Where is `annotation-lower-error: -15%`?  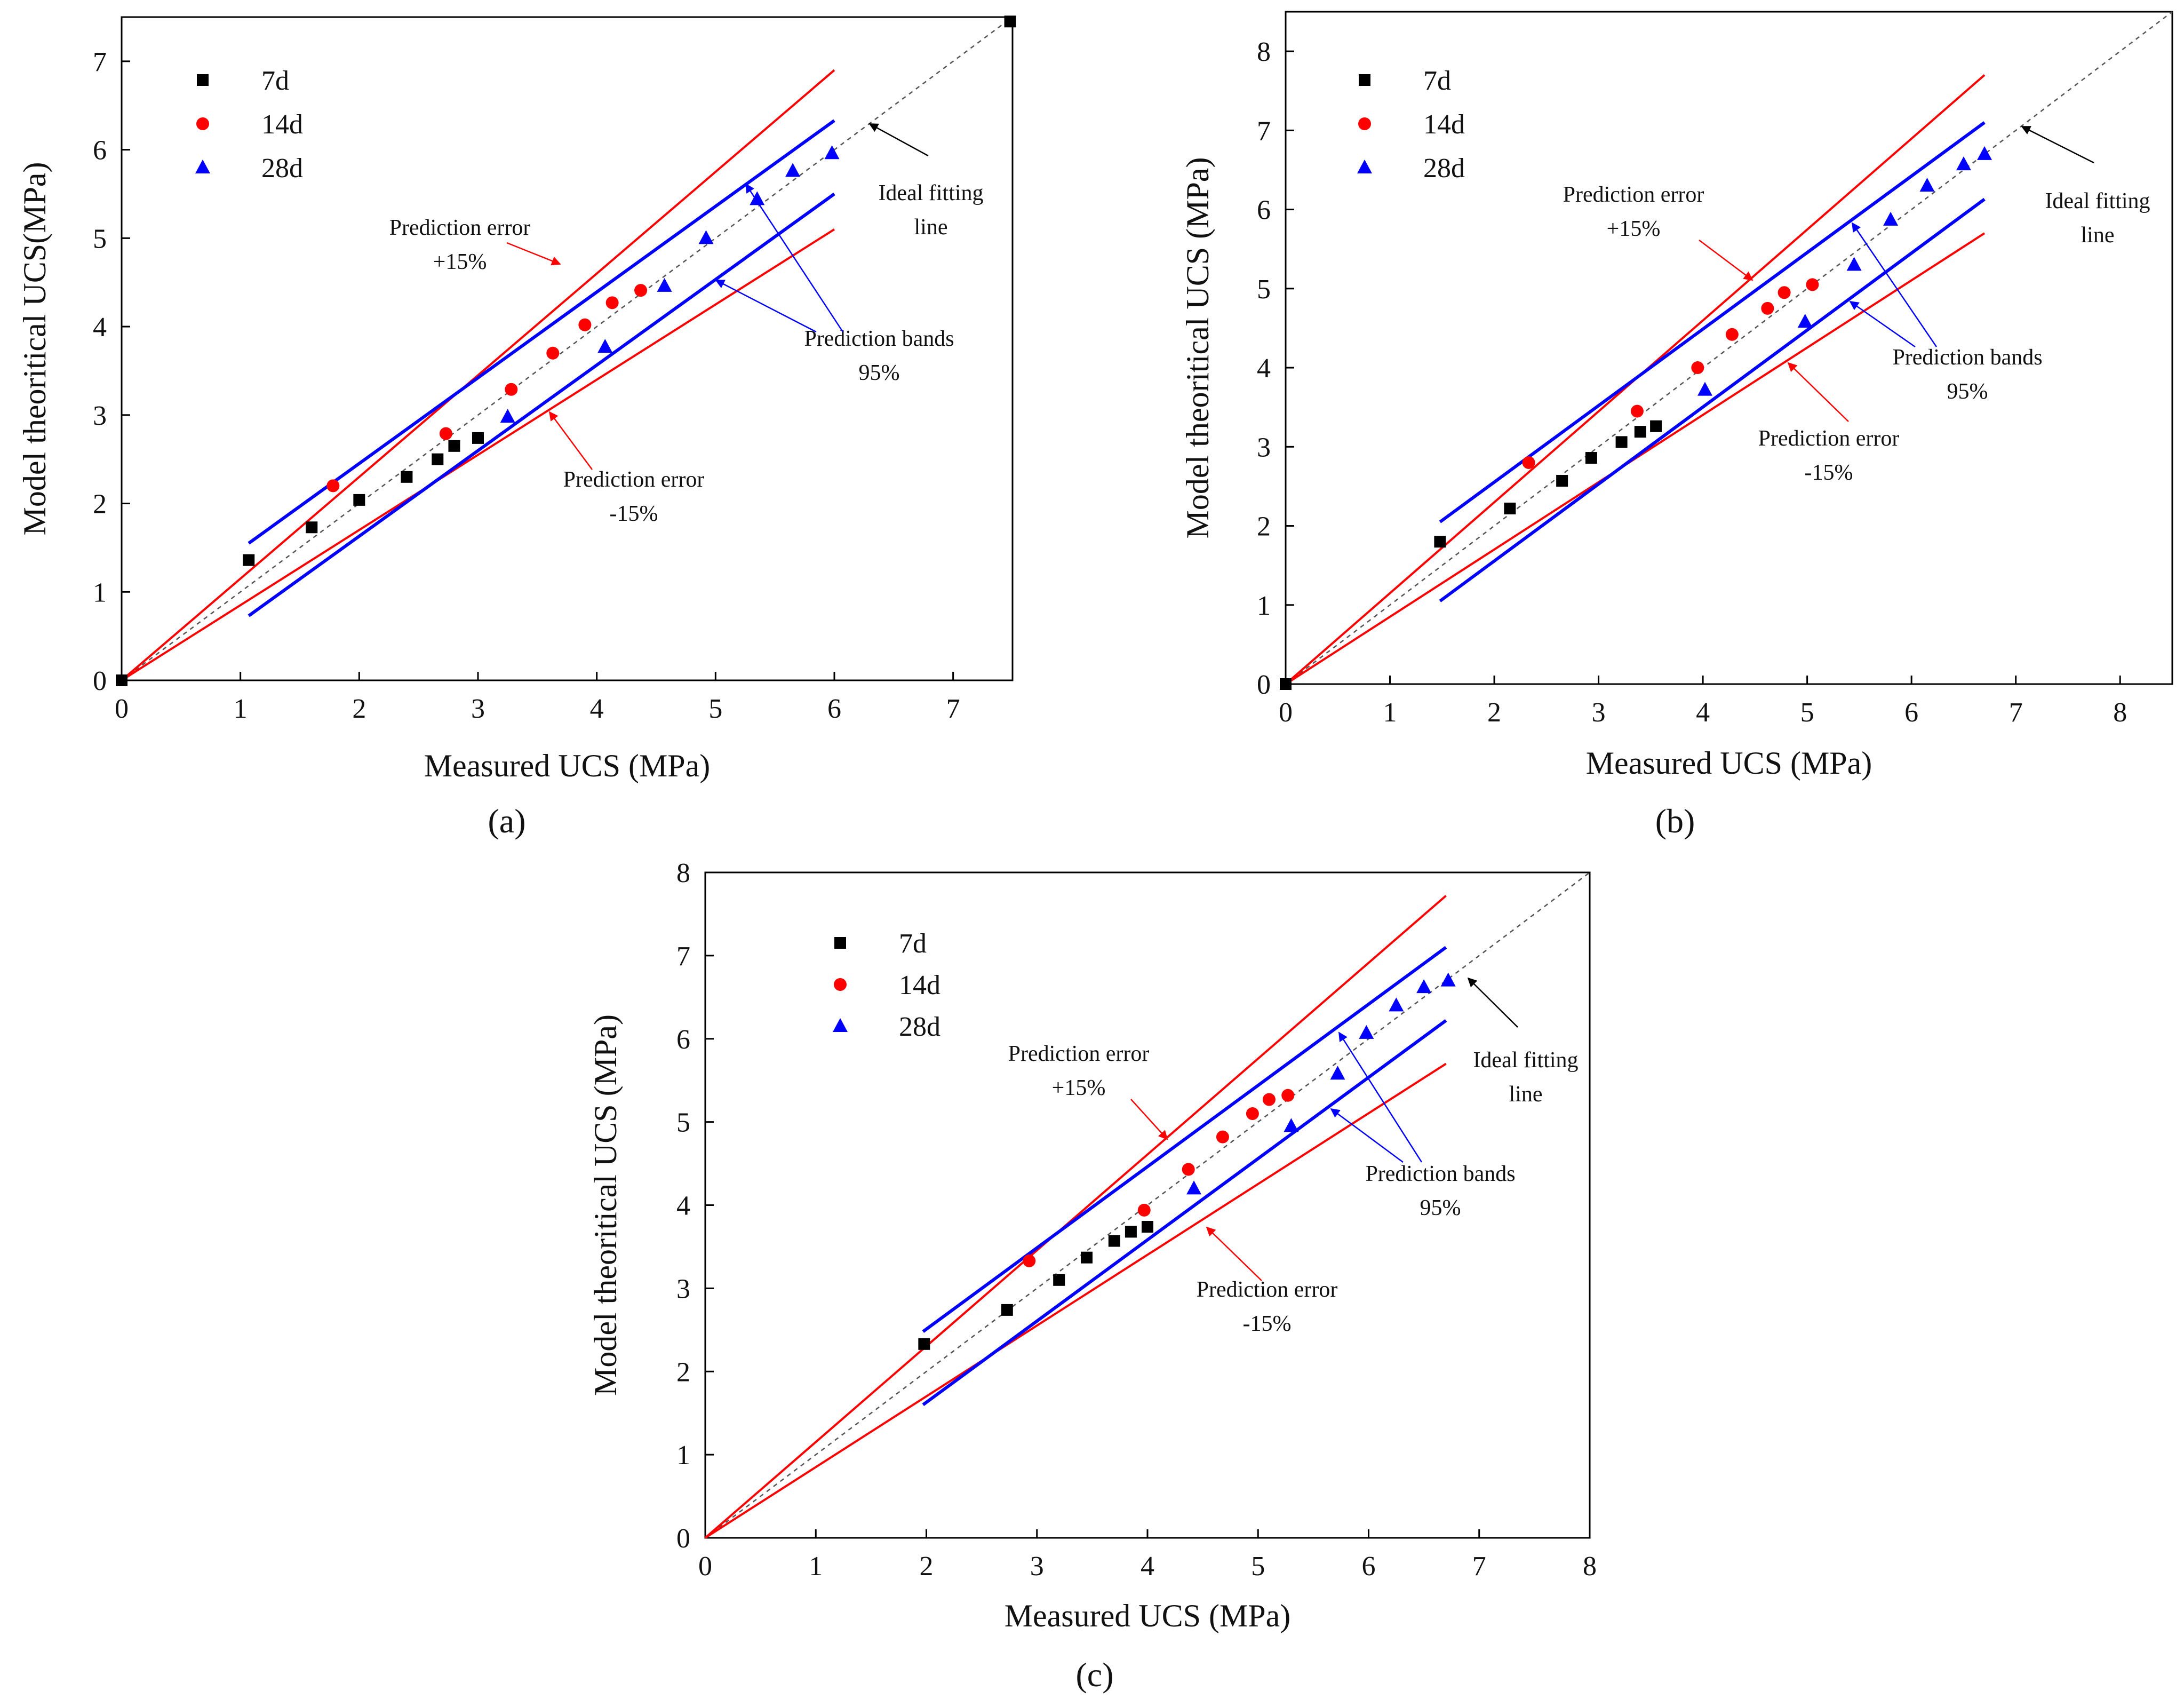 annotation-lower-error: -15% is located at coordinates (634, 514).